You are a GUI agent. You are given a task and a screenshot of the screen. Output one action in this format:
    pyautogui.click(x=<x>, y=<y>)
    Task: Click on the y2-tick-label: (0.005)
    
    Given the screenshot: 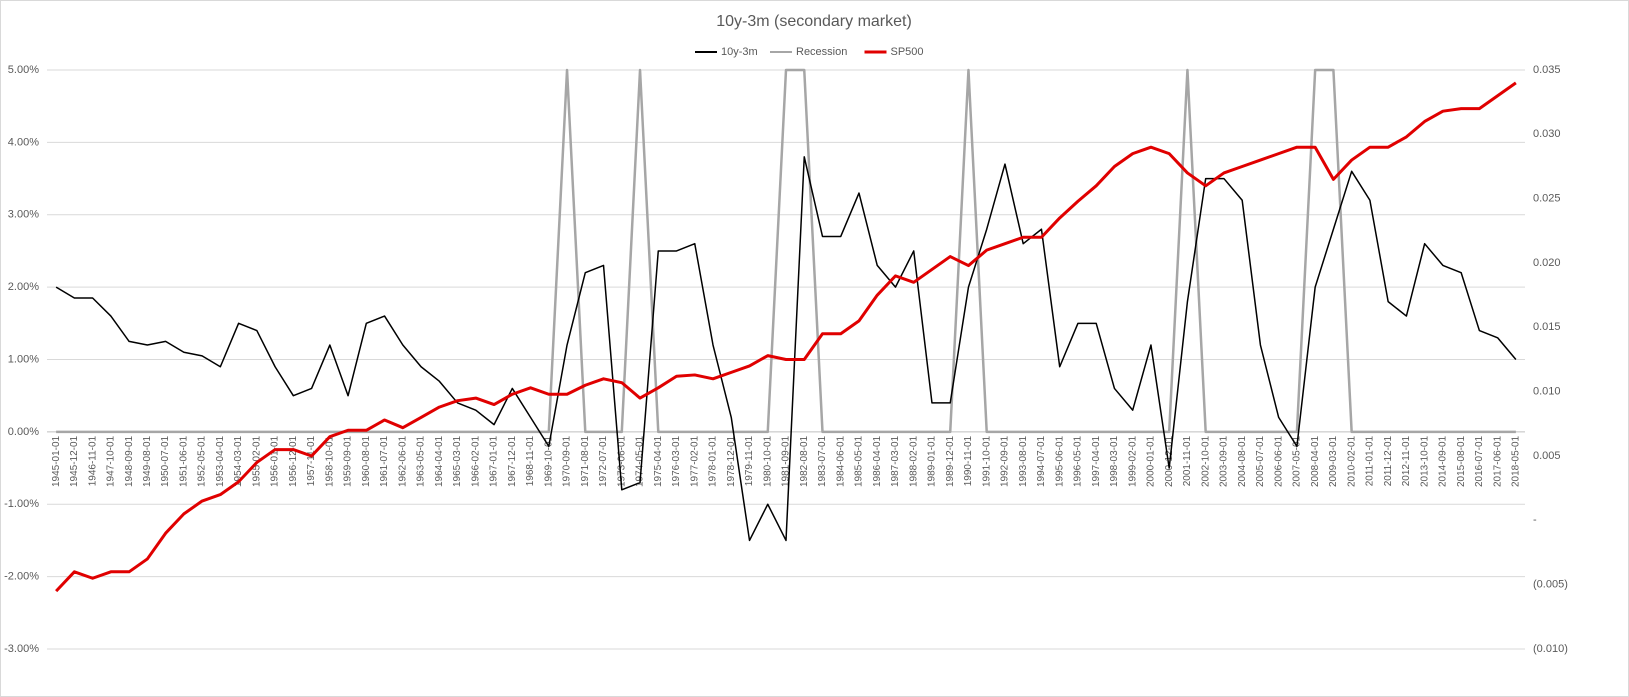 What is the action you would take?
    pyautogui.click(x=1550, y=585)
    